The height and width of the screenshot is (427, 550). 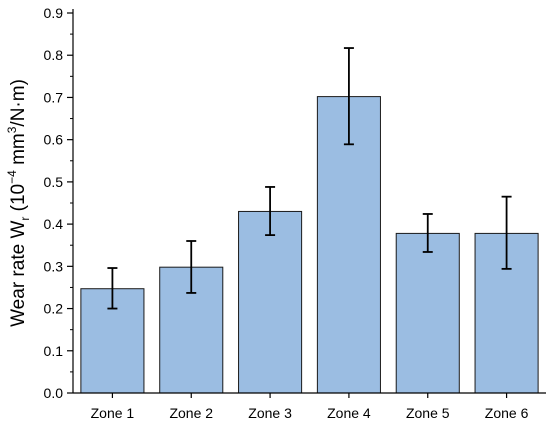 I want to click on x-tick-label: Zone 3, so click(x=270, y=413).